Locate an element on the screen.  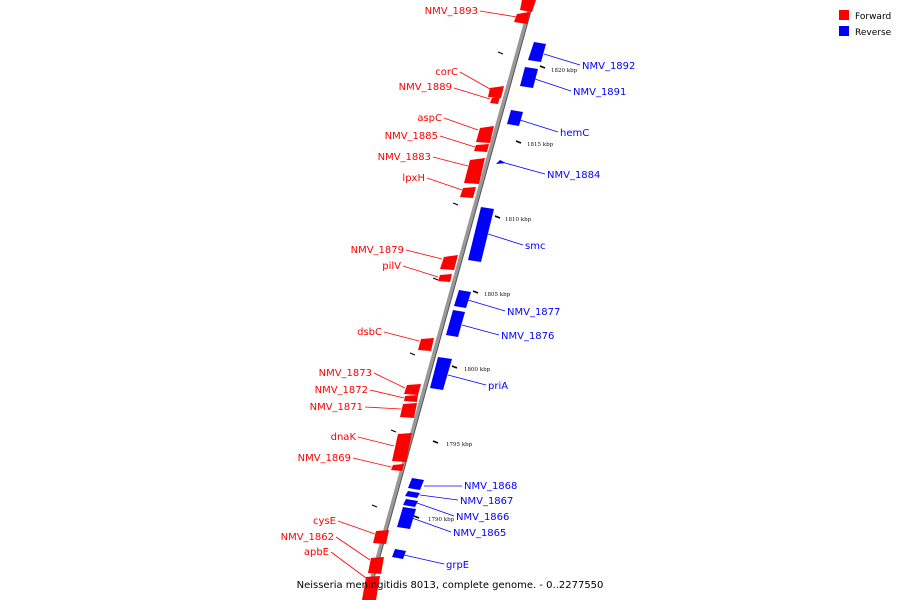
label-NMV_1885: NMV_1885 is located at coordinates (411, 136).